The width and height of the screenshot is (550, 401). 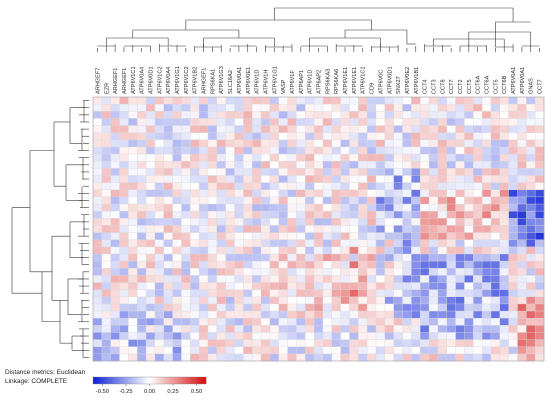 What do you see at coordinates (222, 80) in the screenshot?
I see `column-label: ATP6V1G3` at bounding box center [222, 80].